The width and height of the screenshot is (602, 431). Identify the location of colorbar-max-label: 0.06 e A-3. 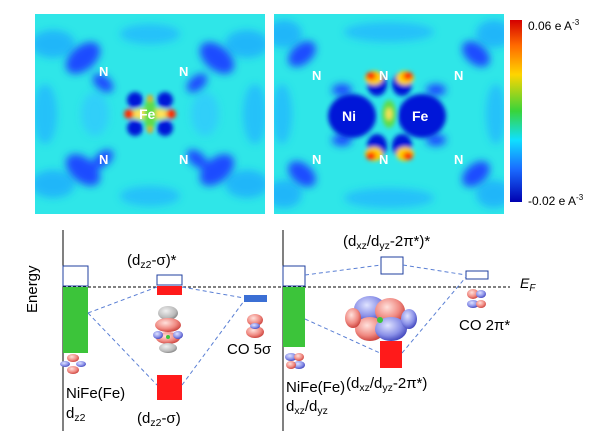
(554, 25).